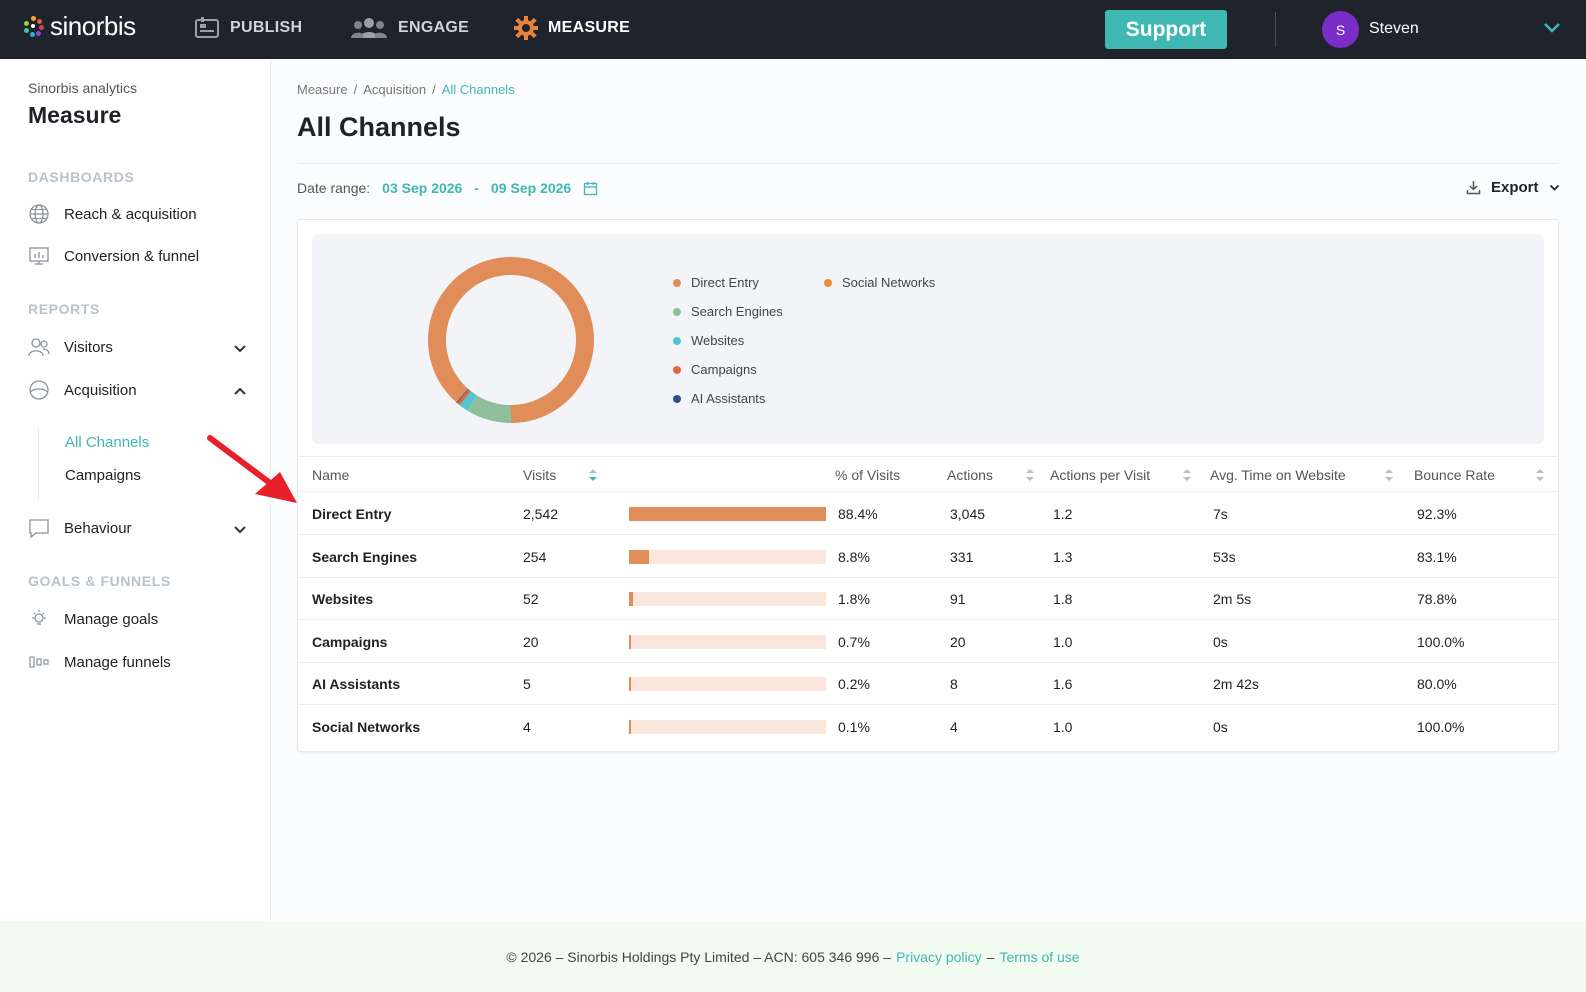 The height and width of the screenshot is (992, 1586). What do you see at coordinates (715, 369) in the screenshot?
I see `legend-item: Campaigns` at bounding box center [715, 369].